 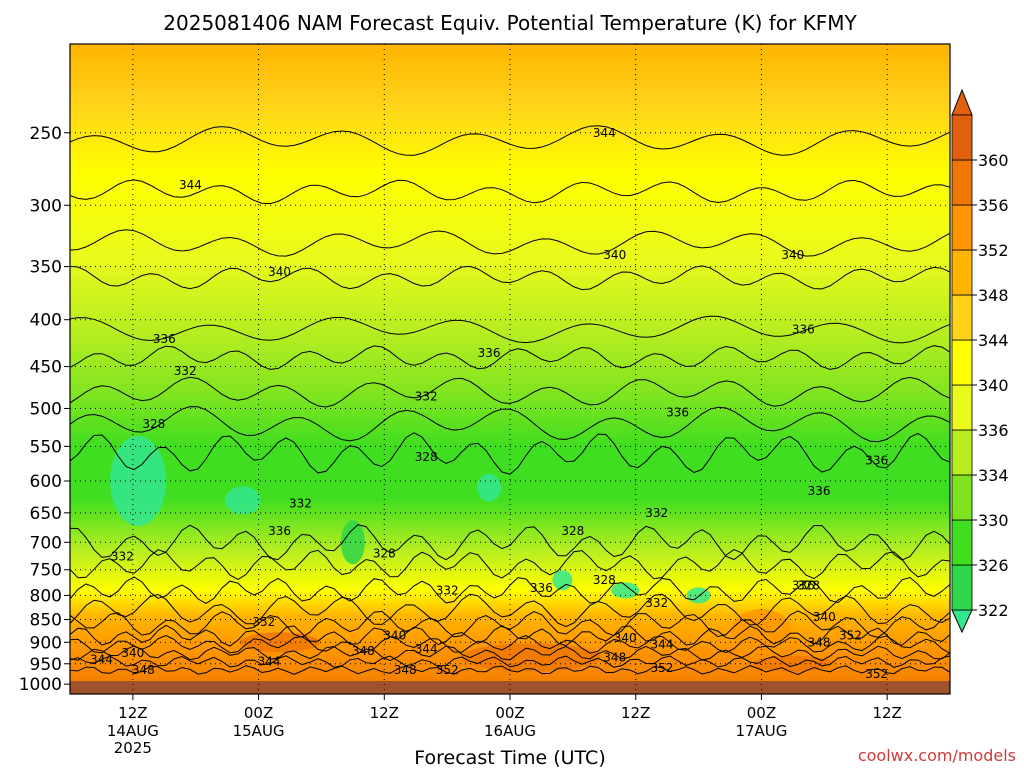 I want to click on colorbar-label: 340, so click(x=993, y=385).